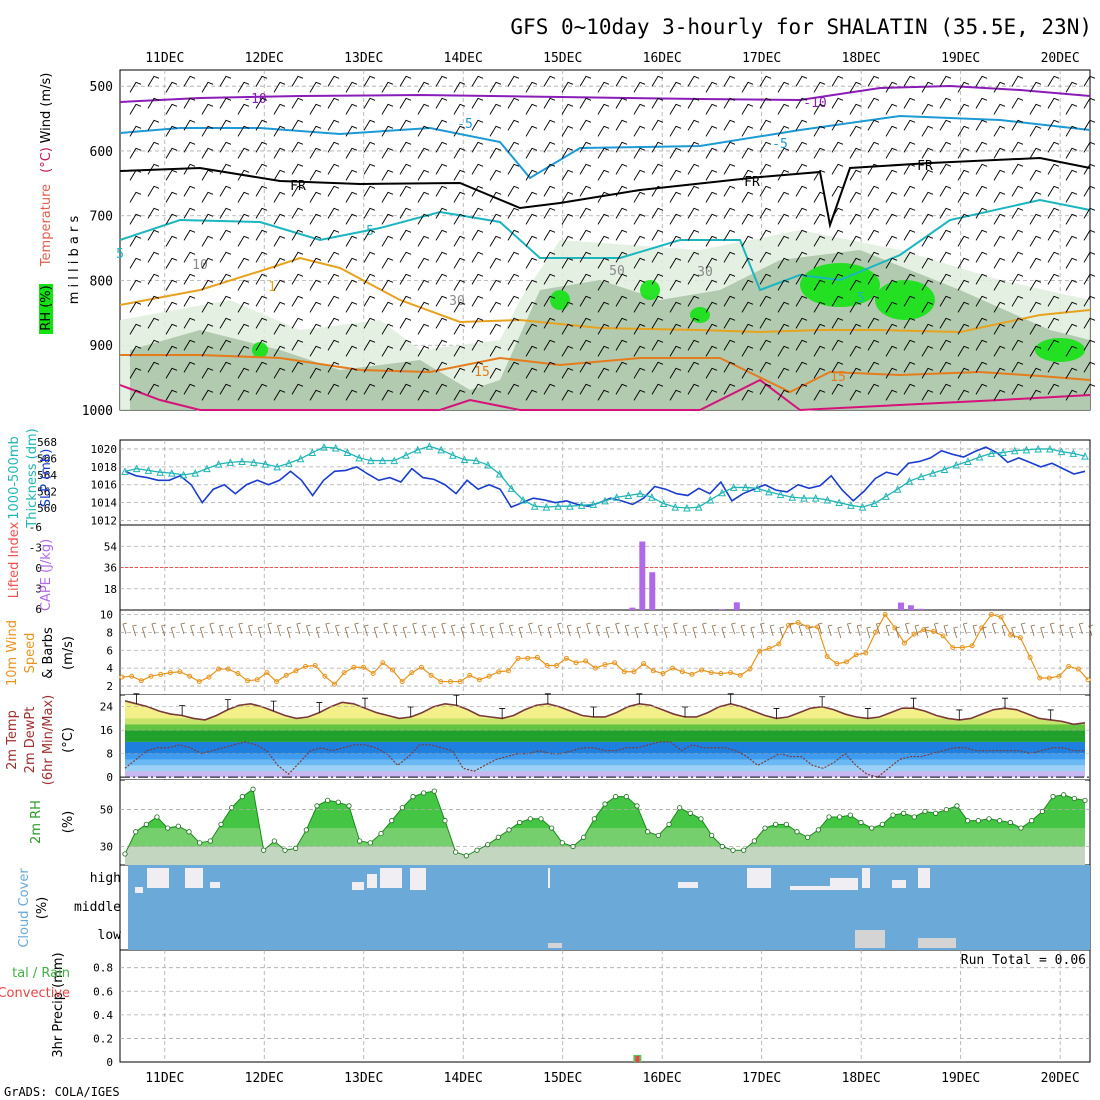  Describe the element at coordinates (74, 260) in the screenshot. I see `millibars-axis-label: m i l l i b a r s` at that location.